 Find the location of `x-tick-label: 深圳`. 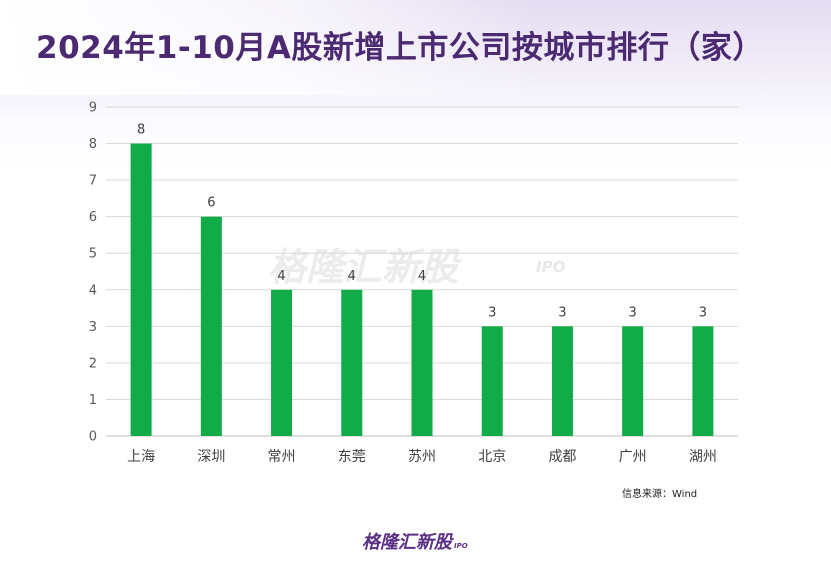

x-tick-label: 深圳 is located at coordinates (211, 457).